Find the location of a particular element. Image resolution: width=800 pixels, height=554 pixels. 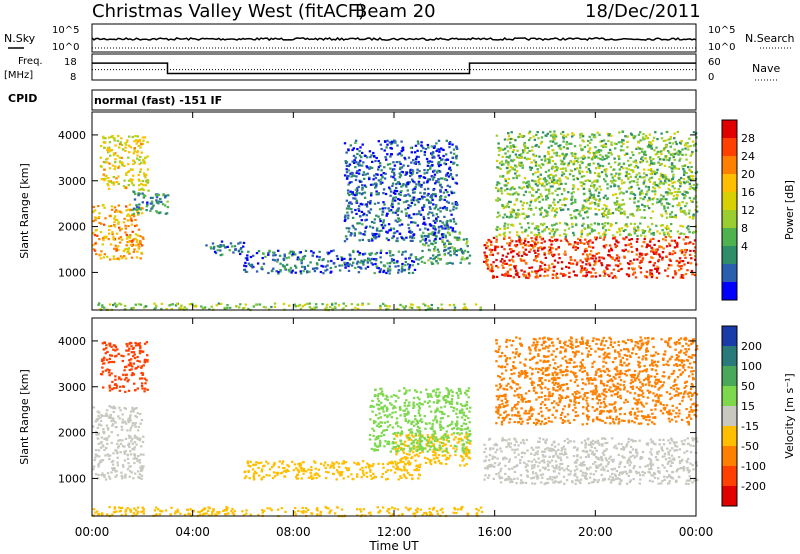

time-tick-label: 12:00 is located at coordinates (394, 532).